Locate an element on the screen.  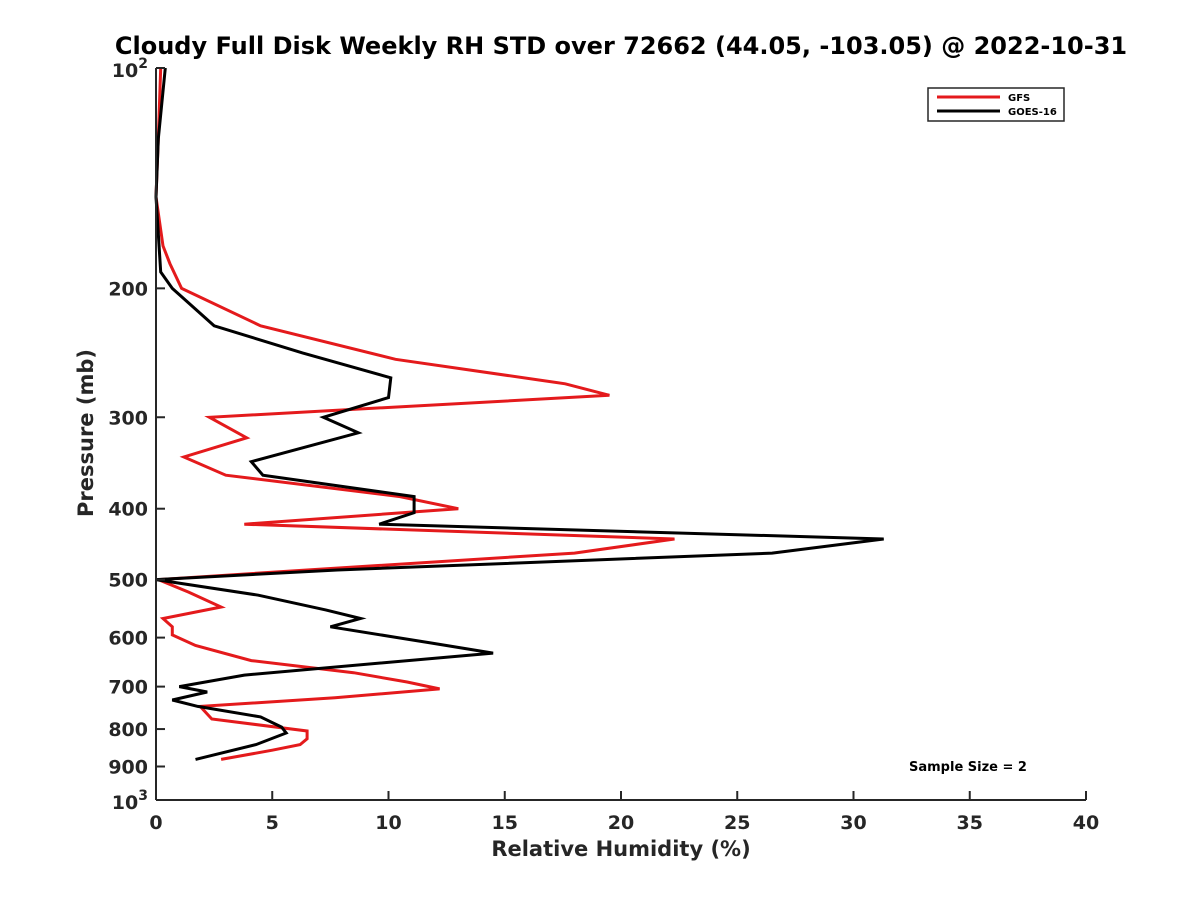
y-tick-label: 500 is located at coordinates (128, 581).